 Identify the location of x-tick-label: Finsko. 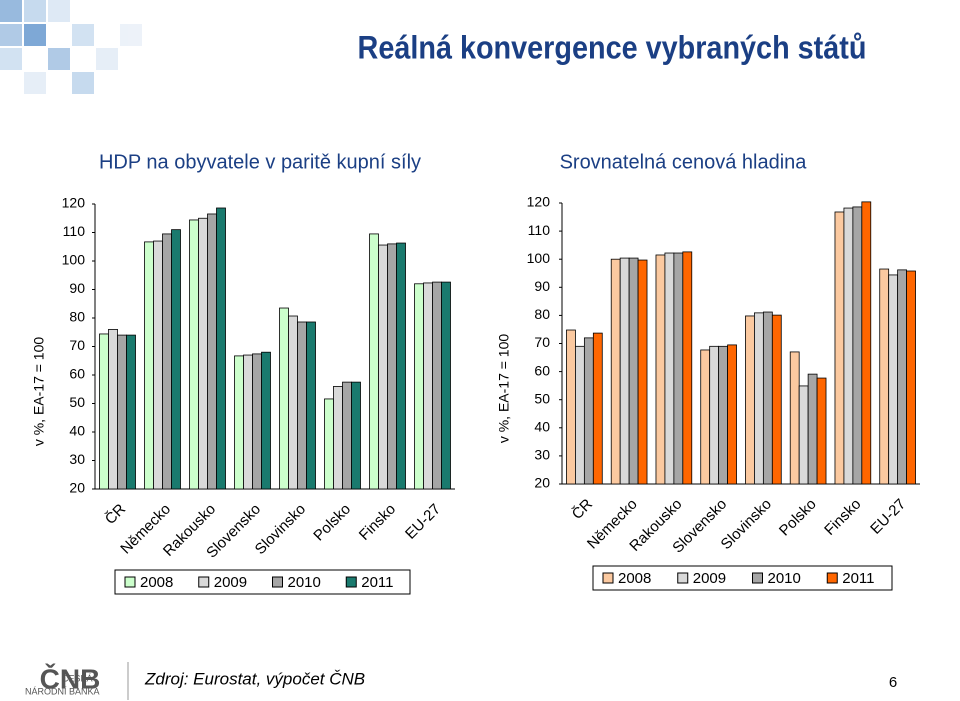
(377, 522).